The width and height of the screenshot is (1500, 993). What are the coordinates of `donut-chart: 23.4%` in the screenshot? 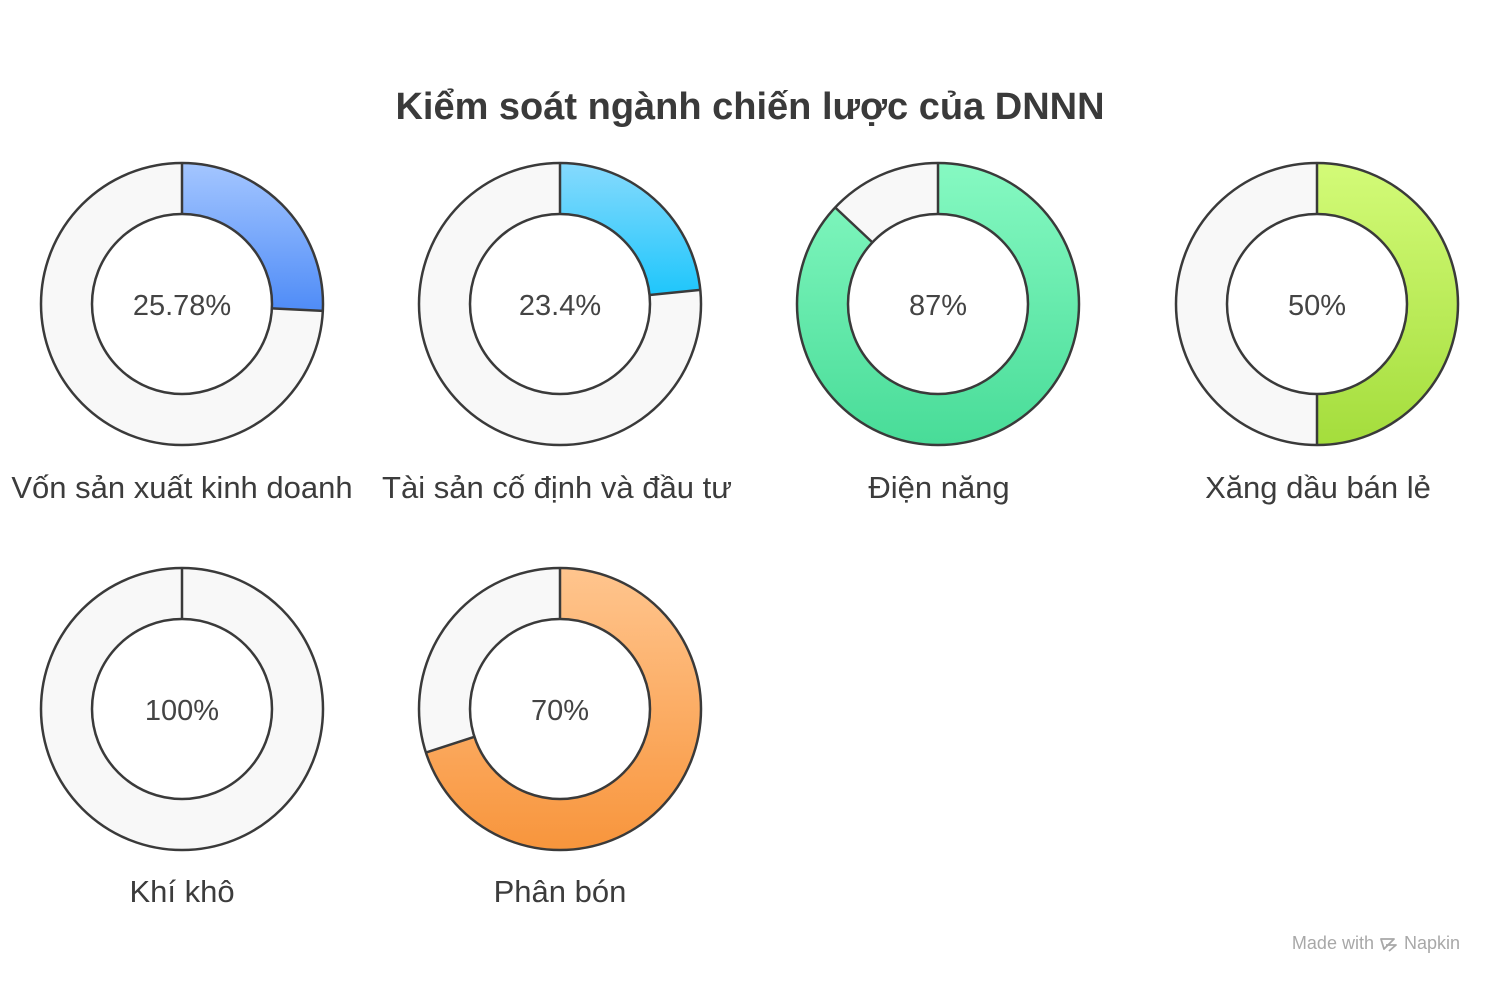 It's located at (560, 304).